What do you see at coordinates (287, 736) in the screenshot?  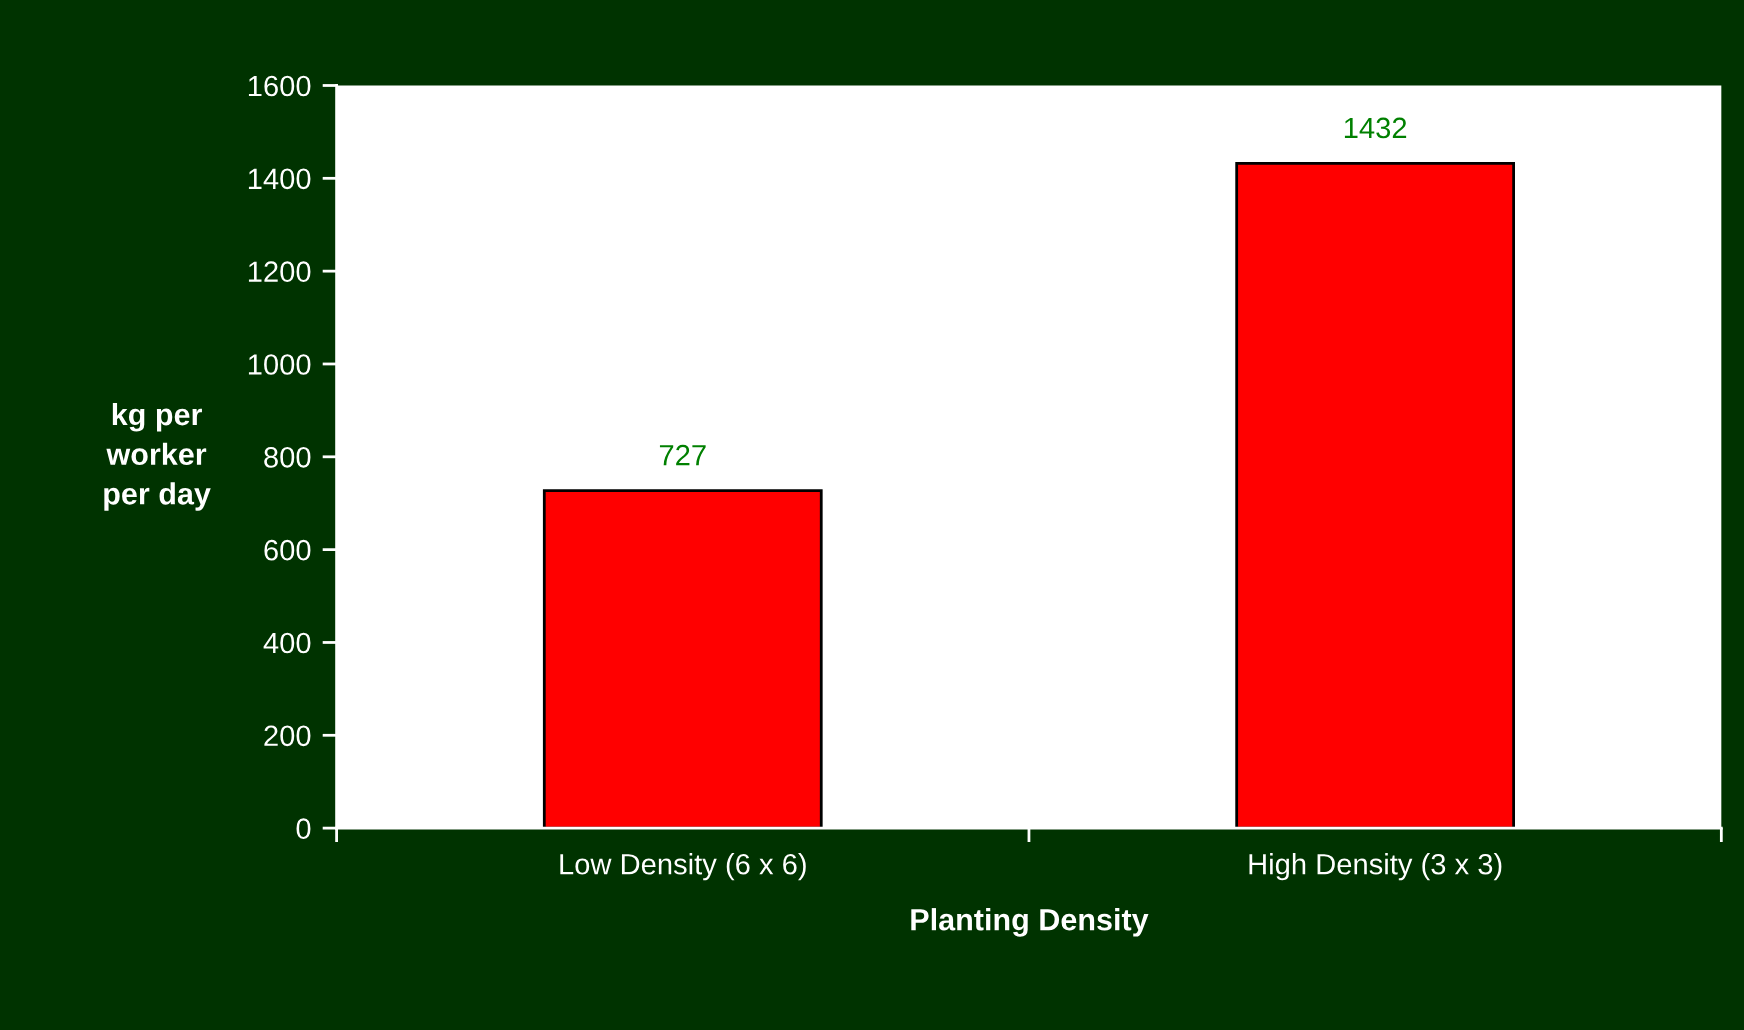 I see `y-tick-label: 200` at bounding box center [287, 736].